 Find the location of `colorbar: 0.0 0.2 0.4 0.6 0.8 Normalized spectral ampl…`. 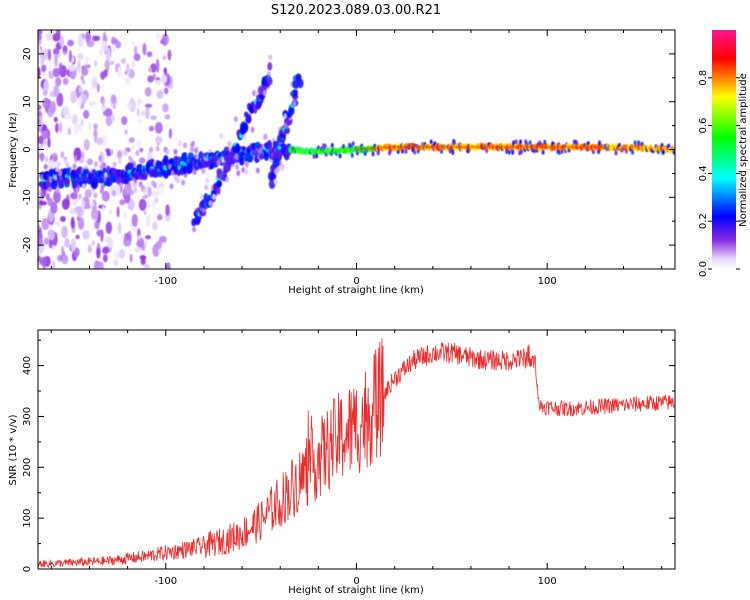

colorbar: 0.0 0.2 0.4 0.6 0.8 Normalized spectral ampl… is located at coordinates (723, 153).